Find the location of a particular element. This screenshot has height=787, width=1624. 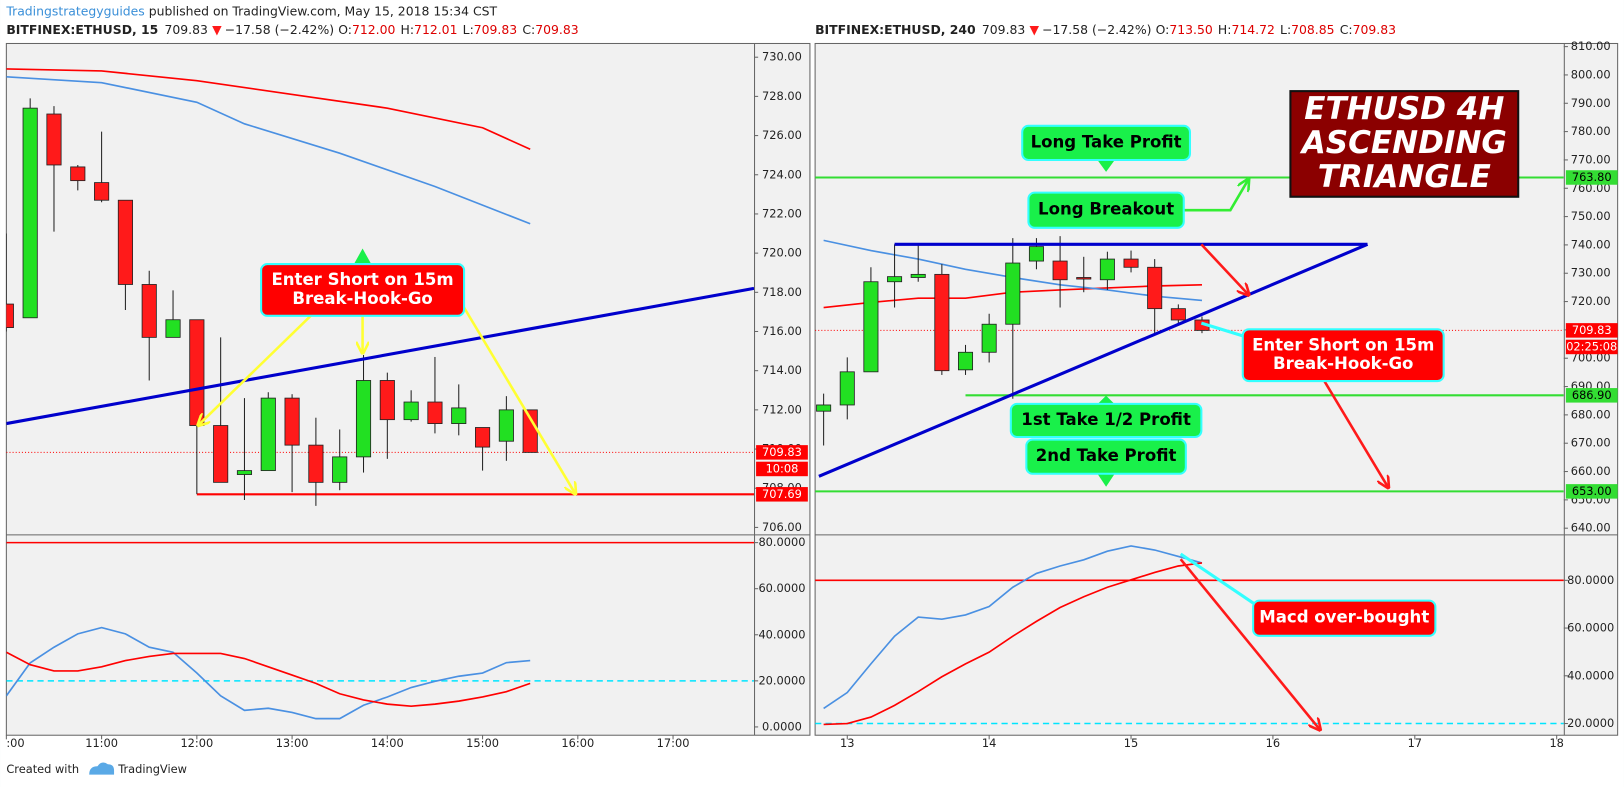

x-tick-label: 12:00 is located at coordinates (196, 743).